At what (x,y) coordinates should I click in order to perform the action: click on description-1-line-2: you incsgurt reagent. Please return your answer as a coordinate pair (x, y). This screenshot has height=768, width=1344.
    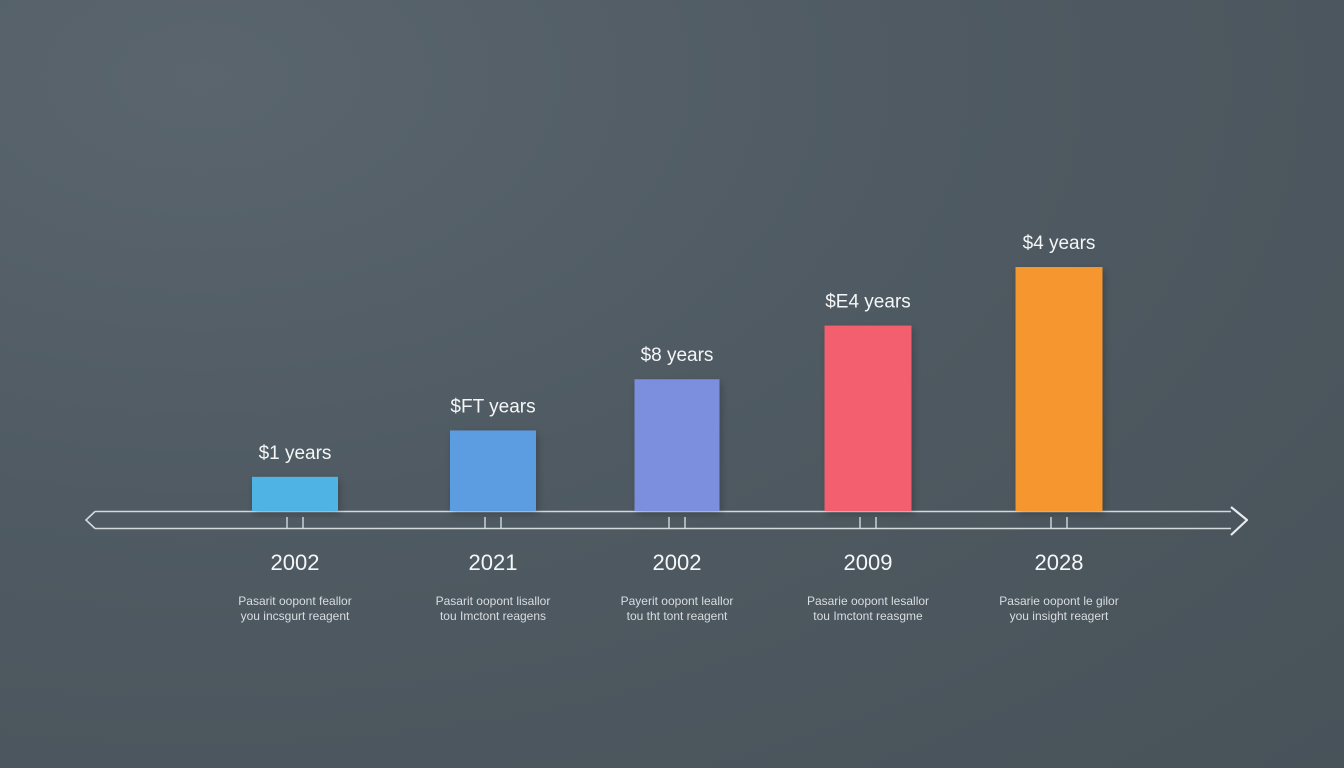
    Looking at the image, I should click on (295, 616).